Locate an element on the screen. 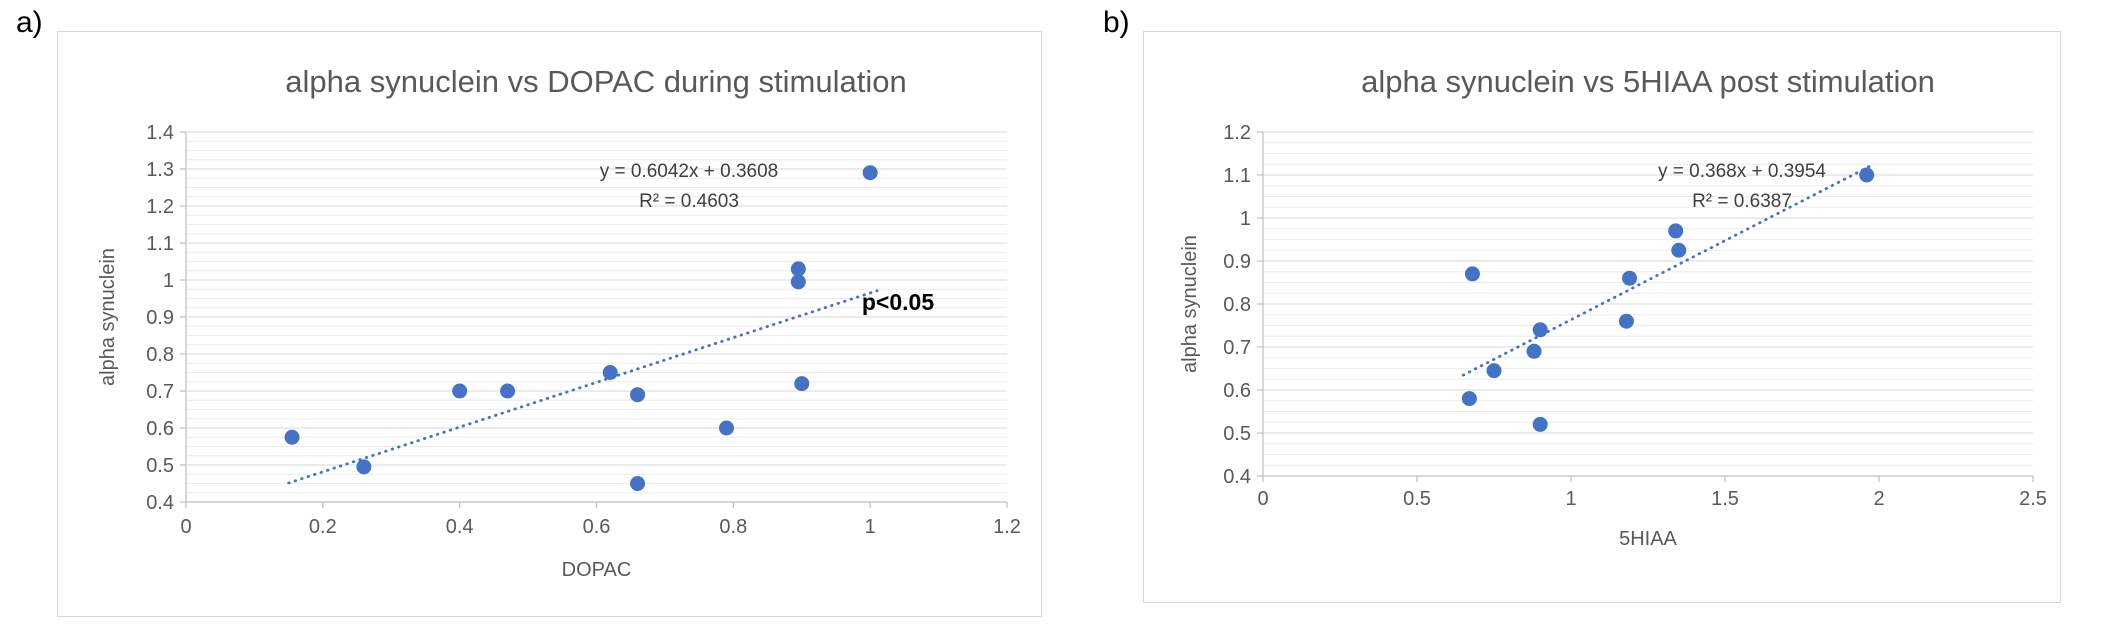  y-tick-label: 1.4 is located at coordinates (160, 133).